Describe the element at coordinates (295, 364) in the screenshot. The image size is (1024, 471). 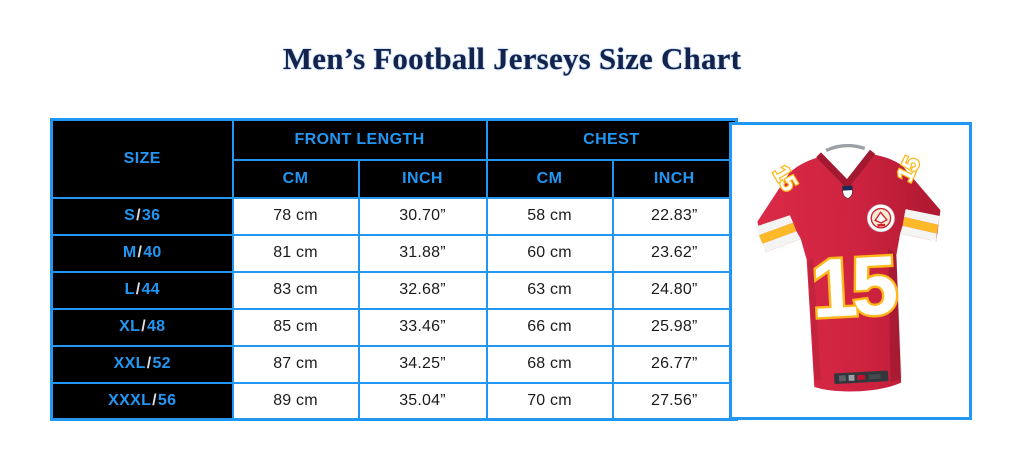
I see `value-front-length-cm: 87 cm` at that location.